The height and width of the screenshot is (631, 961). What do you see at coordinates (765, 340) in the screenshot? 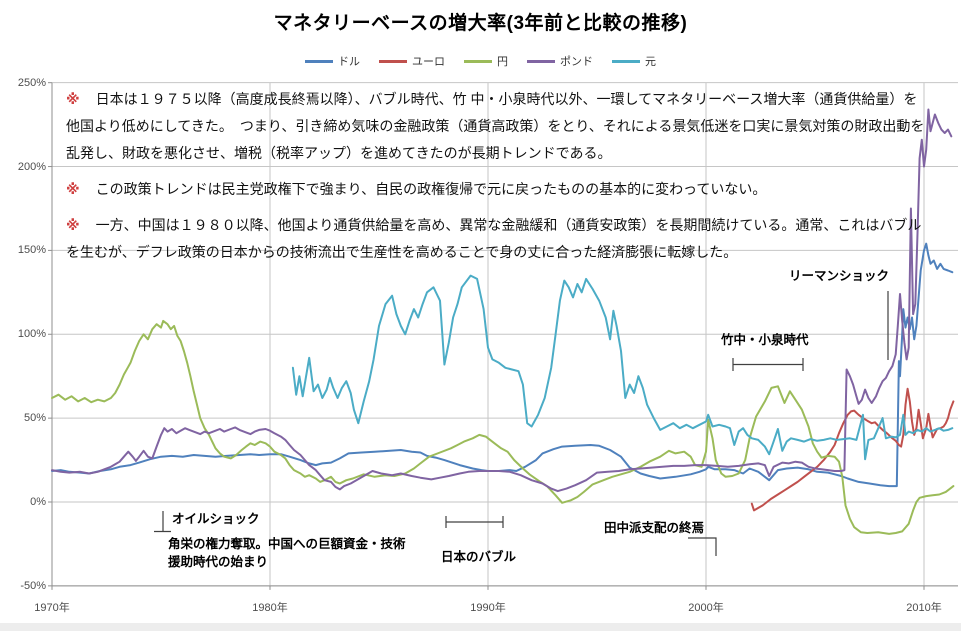
I see `annotation-takenaka-koizumi-era: 竹中・小泉時代` at bounding box center [765, 340].